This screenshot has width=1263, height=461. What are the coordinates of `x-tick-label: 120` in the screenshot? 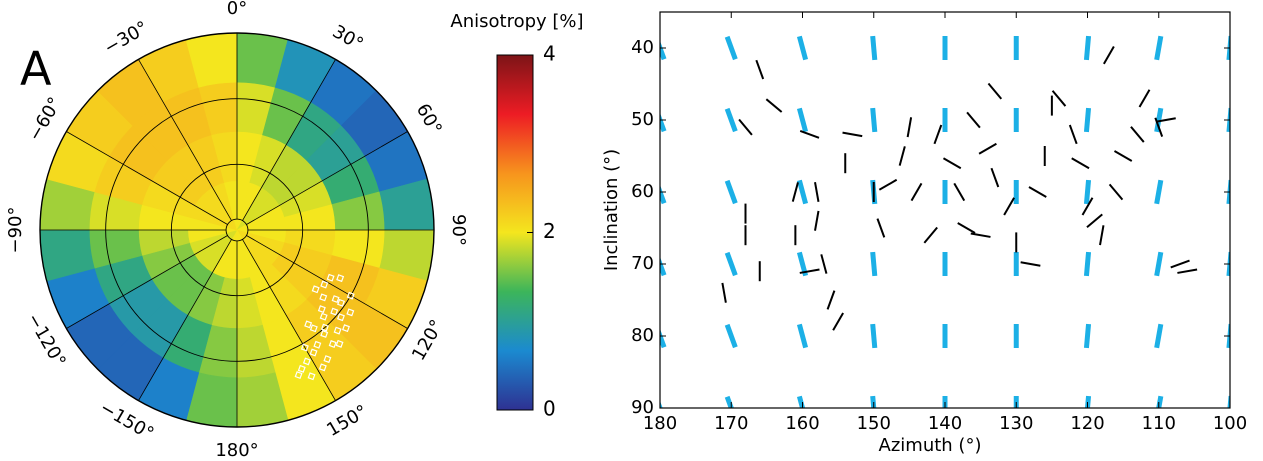 It's located at (1087, 423).